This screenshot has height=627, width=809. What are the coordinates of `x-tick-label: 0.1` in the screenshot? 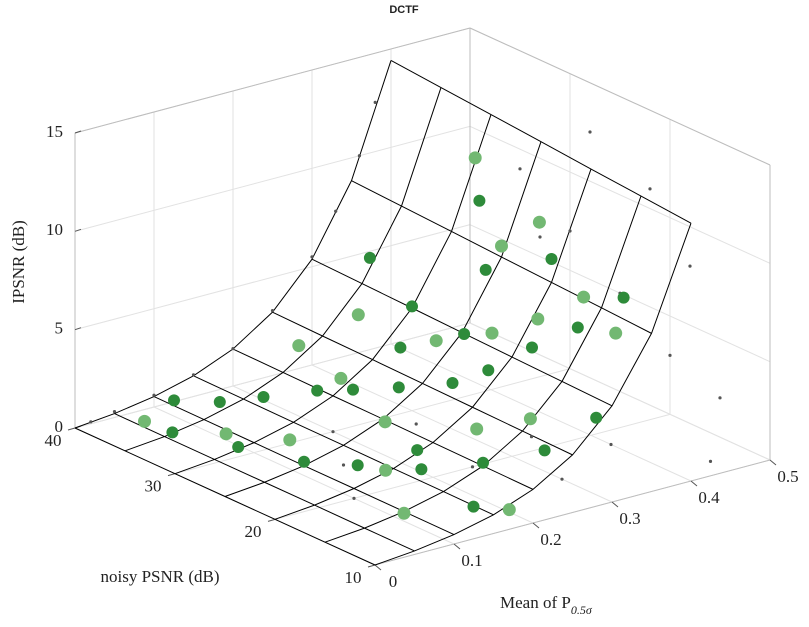 It's located at (471, 560).